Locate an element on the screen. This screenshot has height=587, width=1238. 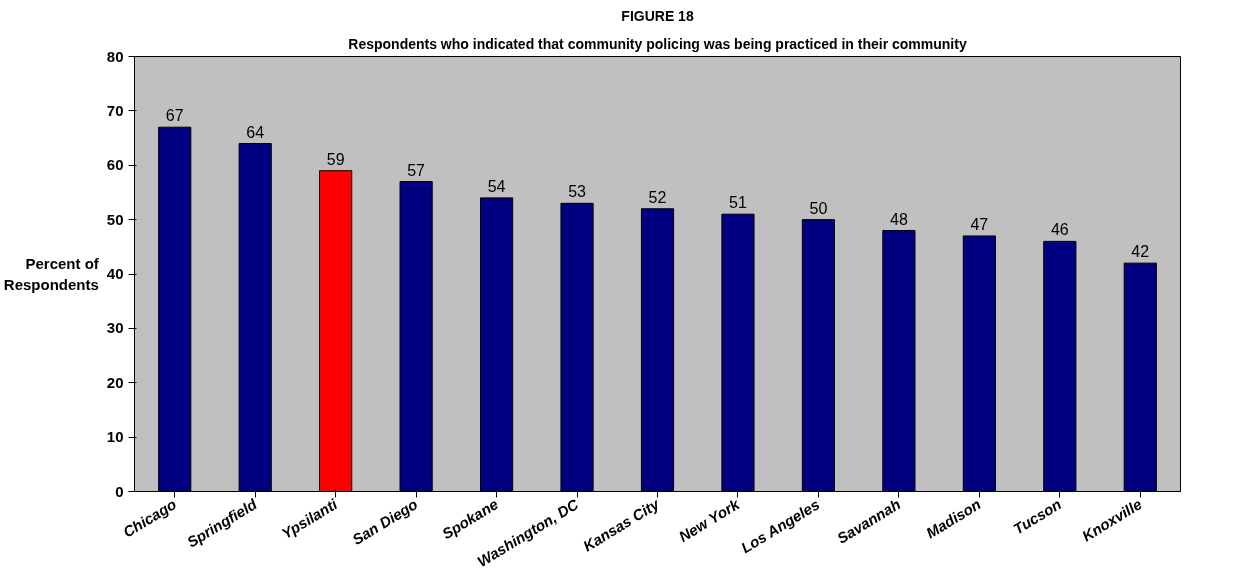
y-tick-label: 20 is located at coordinates (115, 382).